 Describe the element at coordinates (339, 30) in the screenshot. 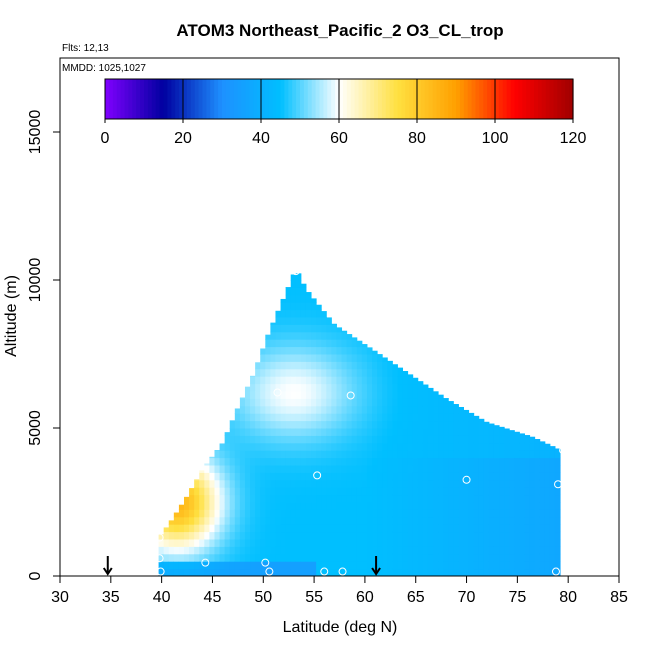

I see `chart-title: ATOM3 Northeast_Pacific_2 O3_CL_trop` at that location.